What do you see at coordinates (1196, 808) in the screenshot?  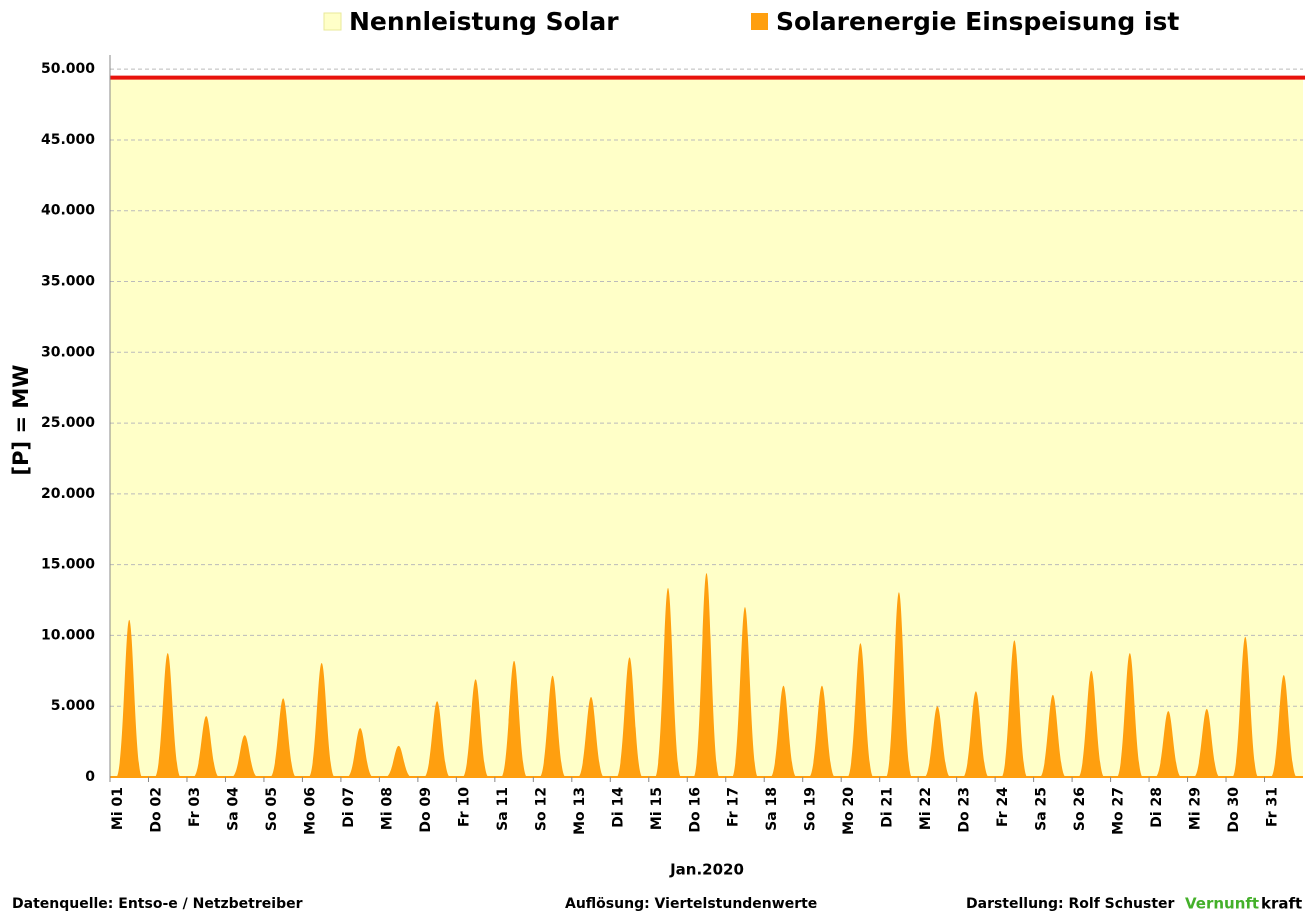 I see `x-tick-label: Mi 29` at bounding box center [1196, 808].